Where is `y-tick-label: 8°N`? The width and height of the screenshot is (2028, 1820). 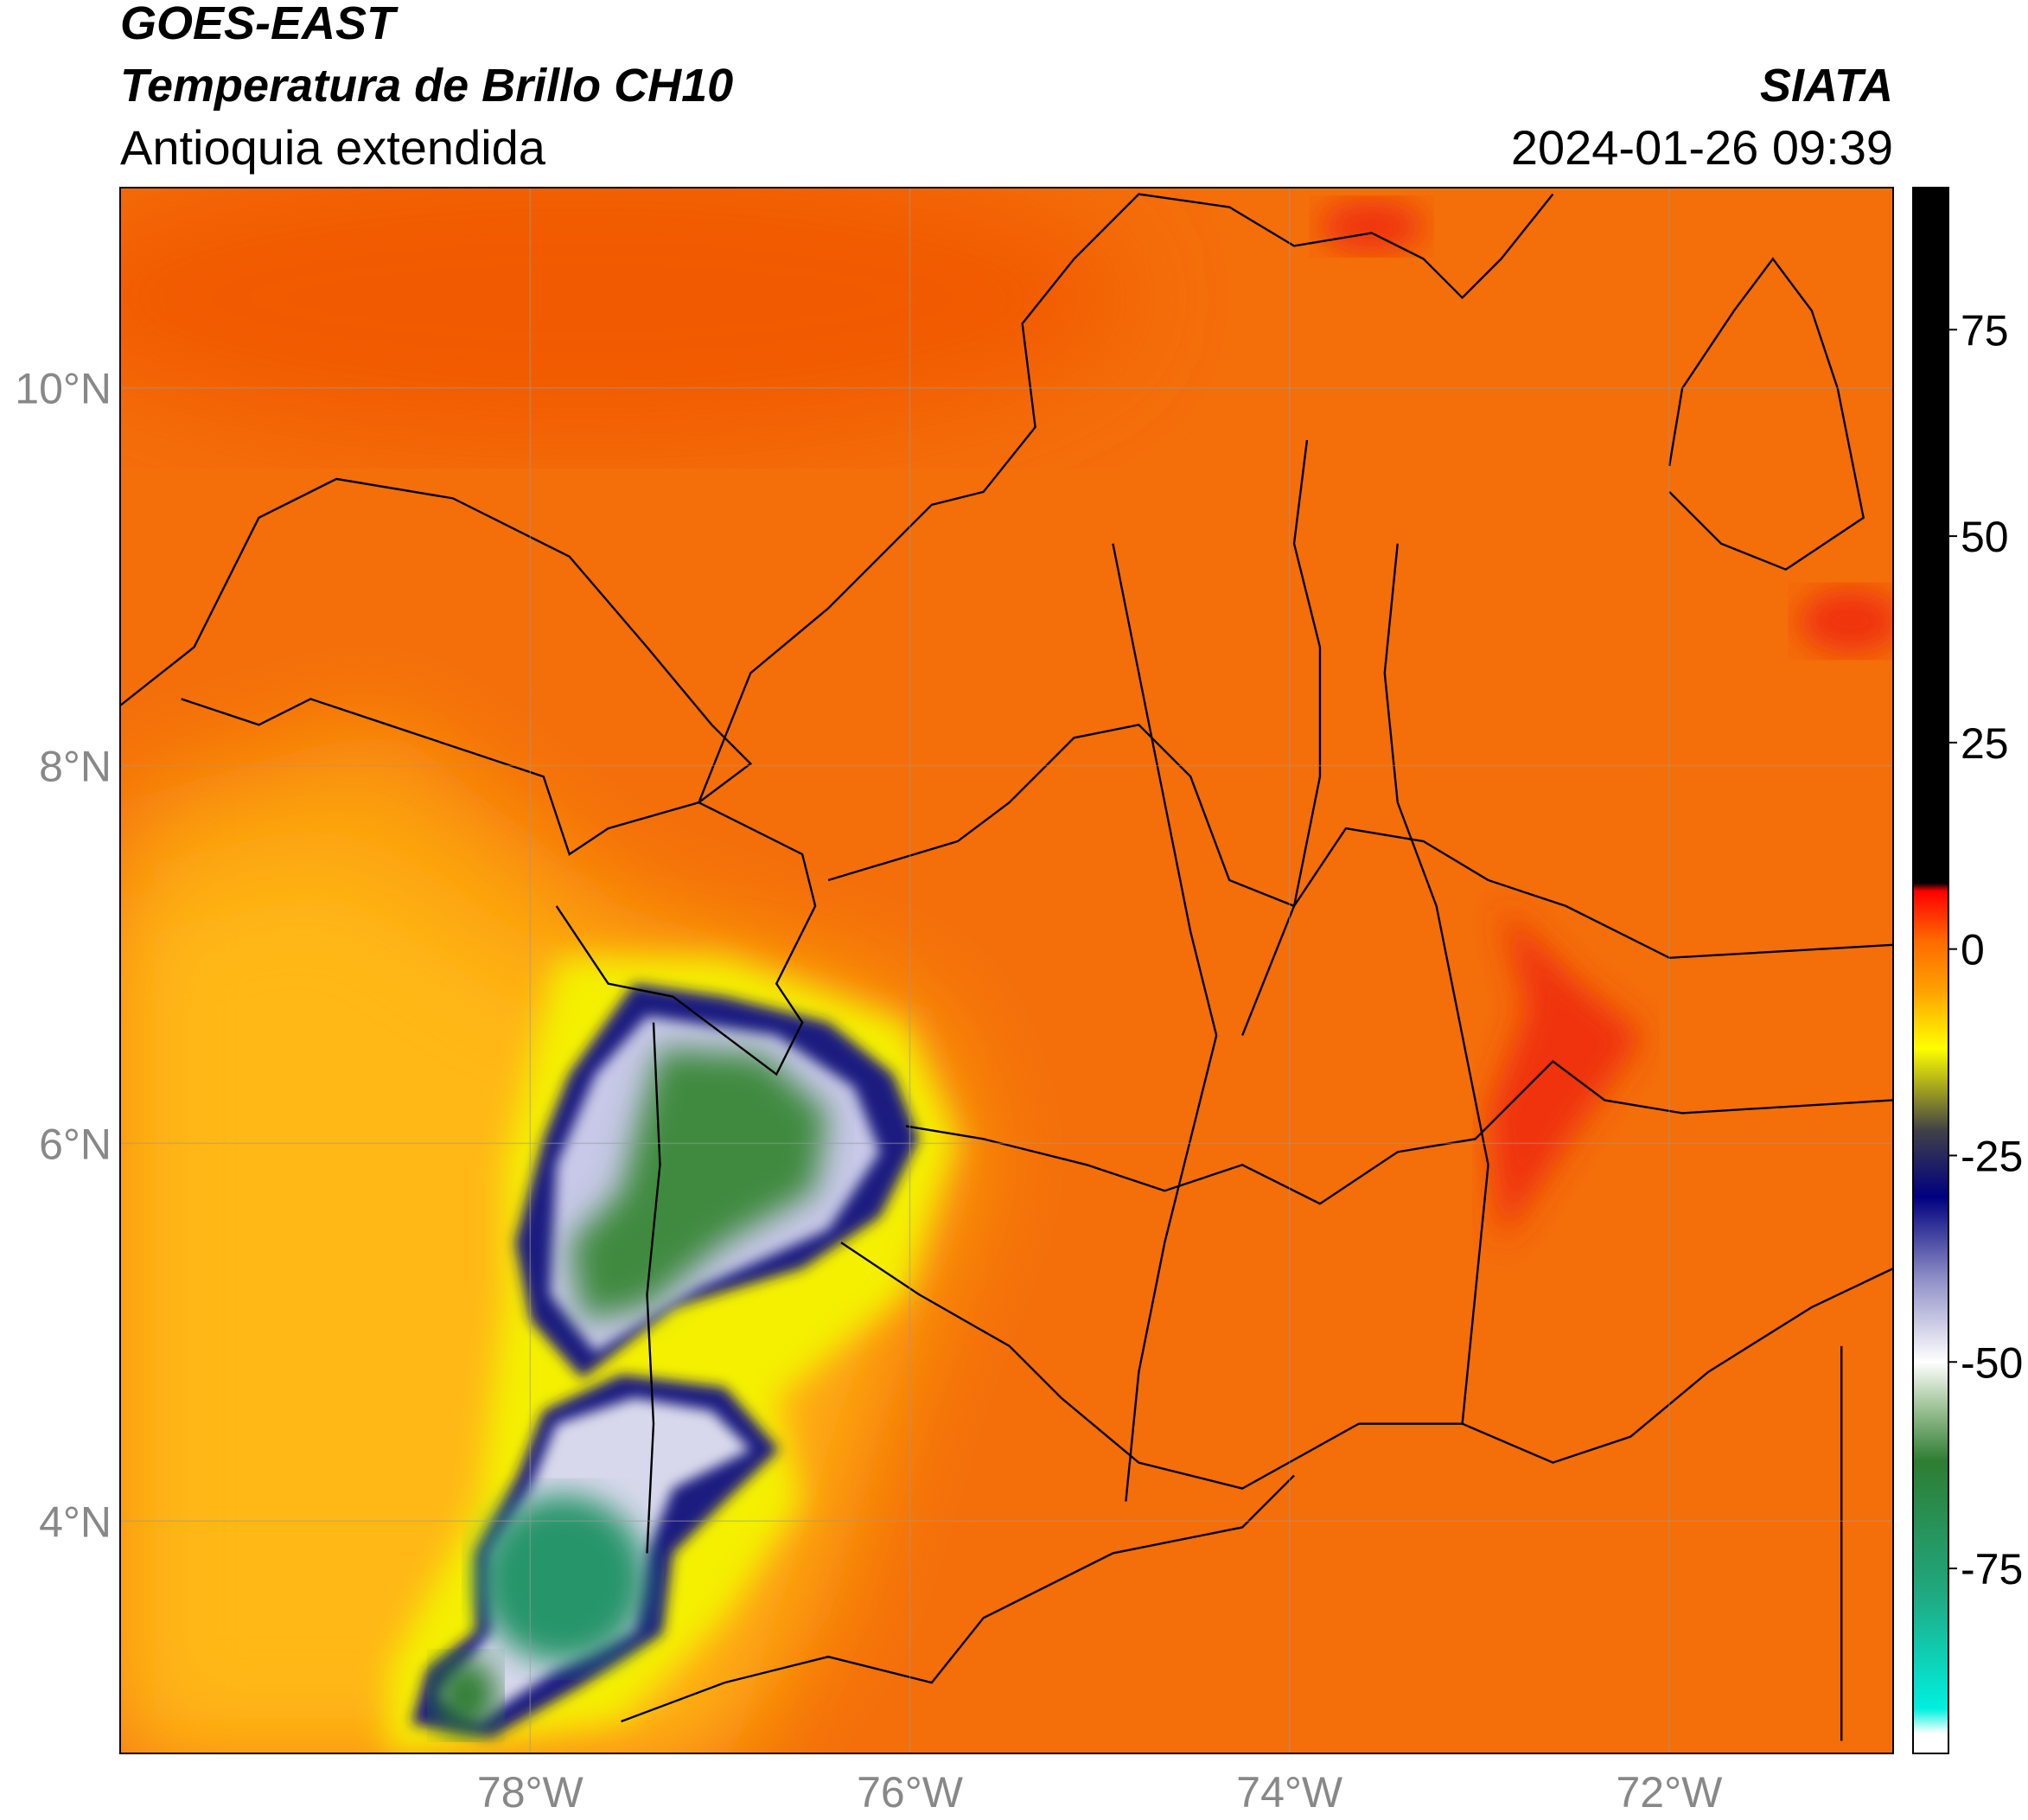 y-tick-label: 8°N is located at coordinates (75, 766).